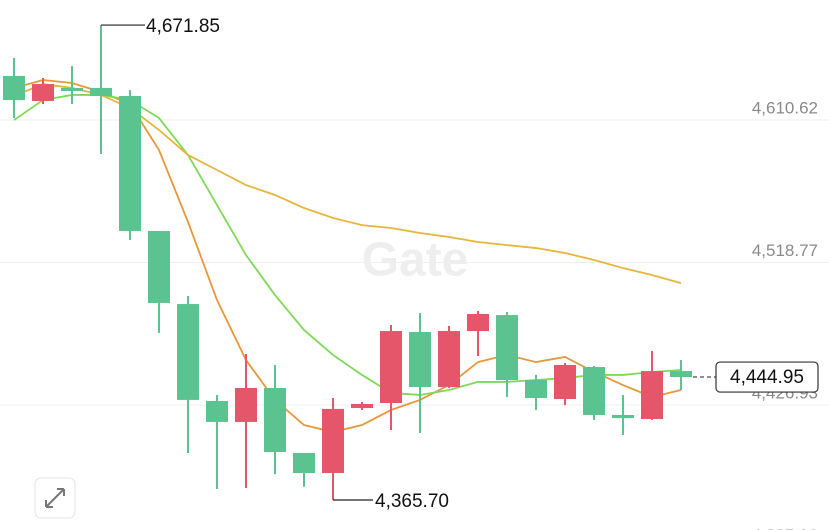 The width and height of the screenshot is (829, 530). I want to click on high-label: 4,671.85, so click(183, 26).